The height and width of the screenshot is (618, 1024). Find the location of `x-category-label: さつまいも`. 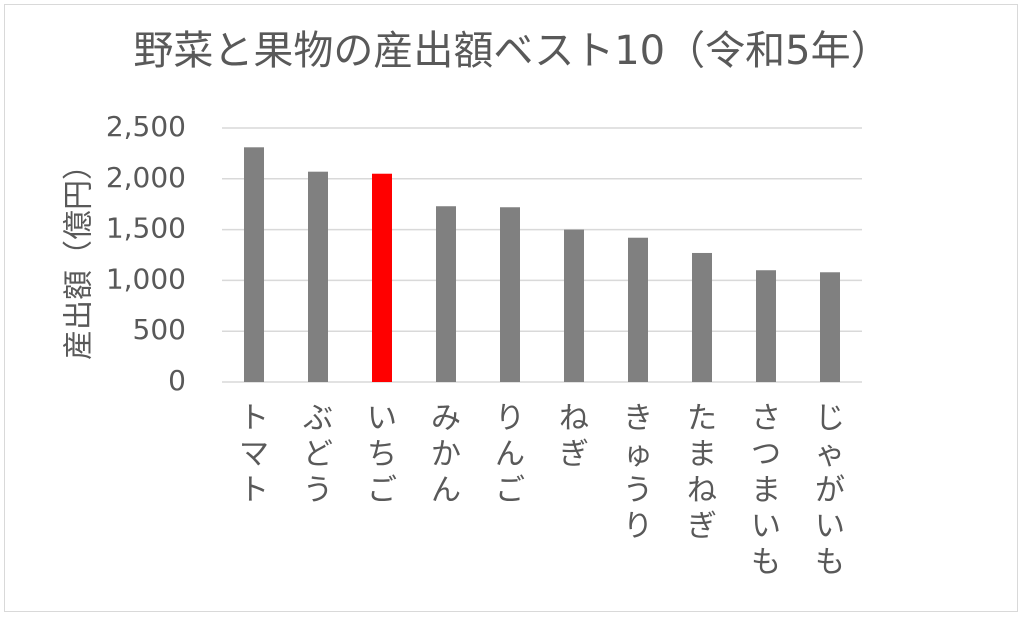

x-category-label: さつまいも is located at coordinates (766, 490).